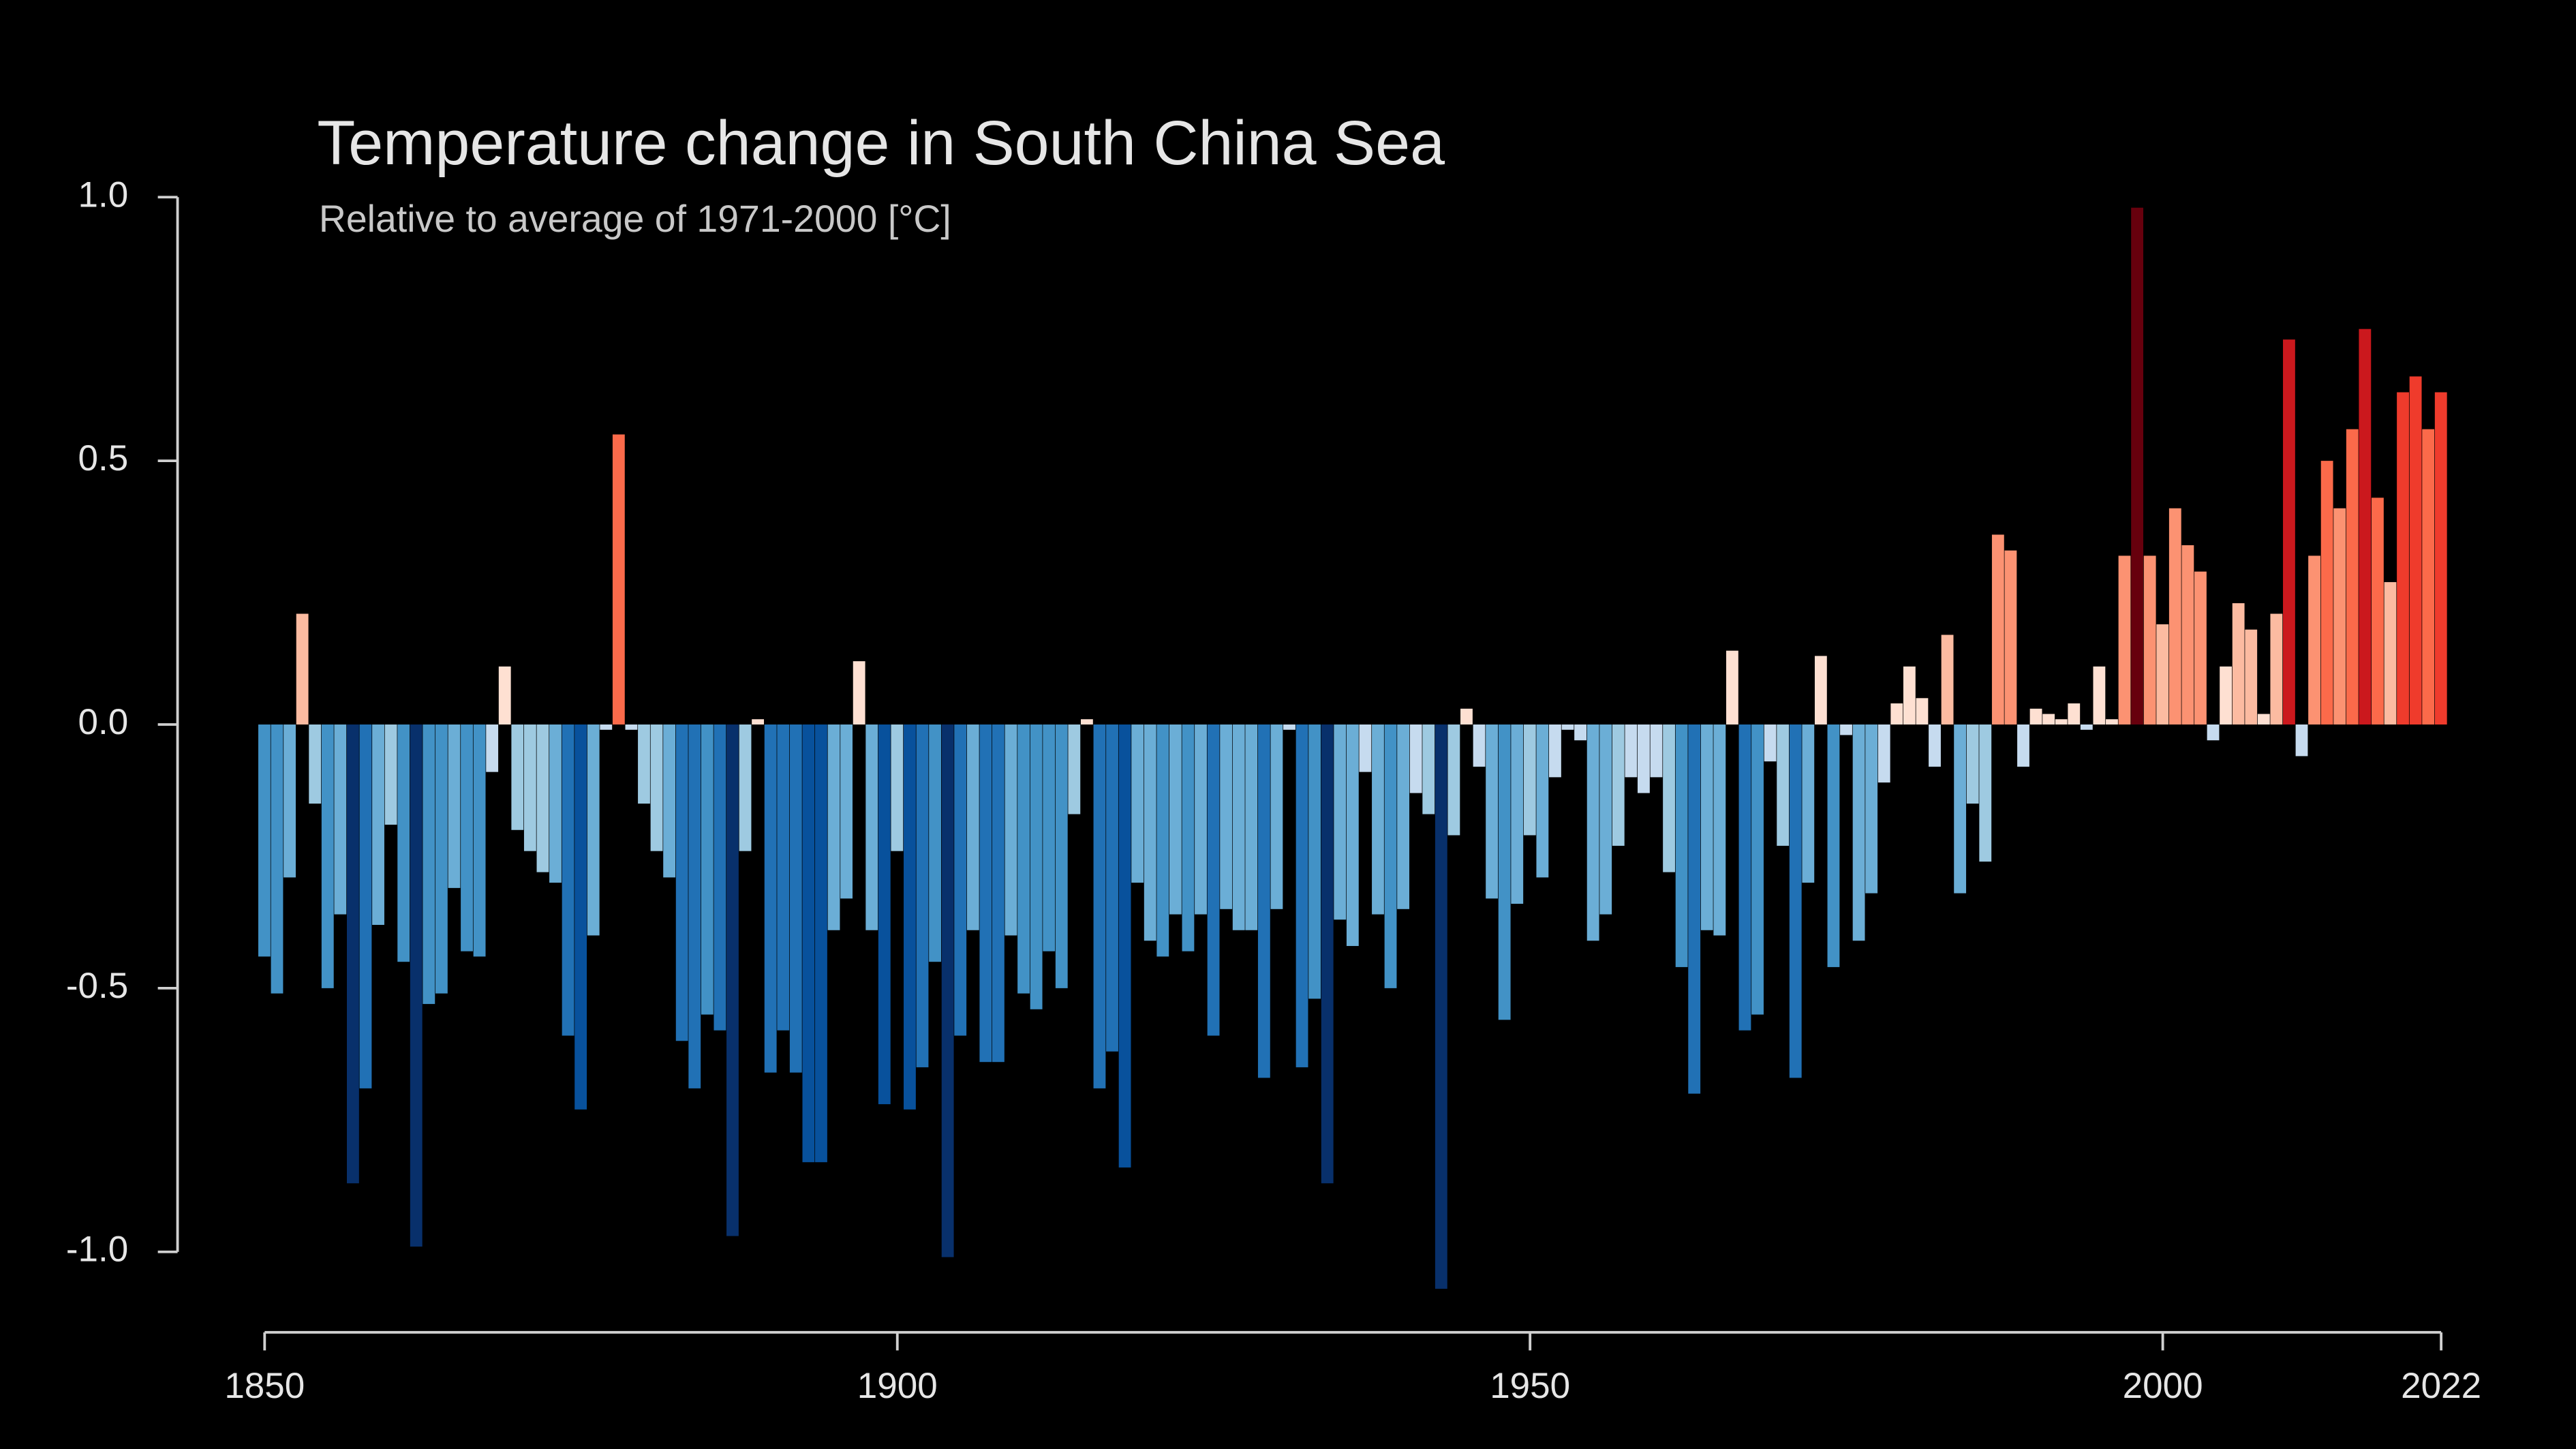 This screenshot has width=2576, height=1449. Describe the element at coordinates (635, 219) in the screenshot. I see `chart-subtitle: Relative to average of 1971-2000 [°C]` at that location.